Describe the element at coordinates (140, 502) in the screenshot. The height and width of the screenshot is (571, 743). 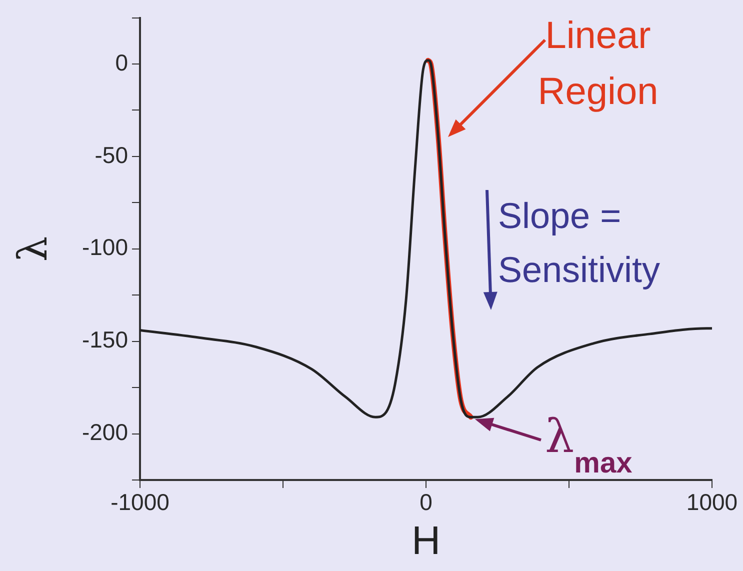
I see `x-tick-label: -1000` at that location.